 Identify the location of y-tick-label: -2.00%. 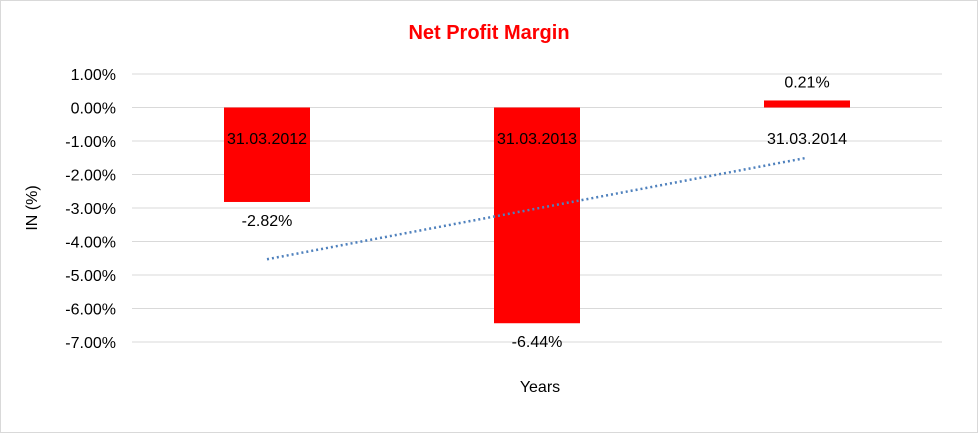
(90, 176).